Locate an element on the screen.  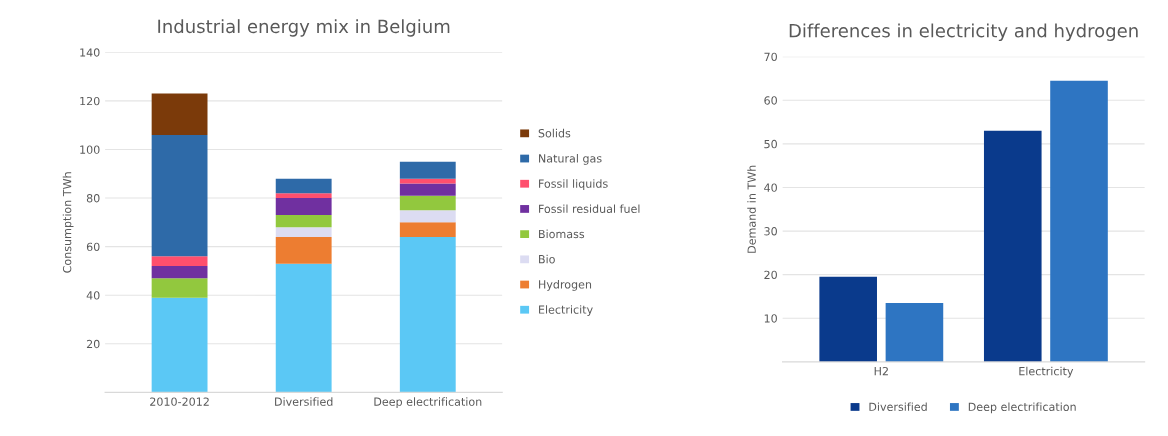
y-tick-label: 120 is located at coordinates (90, 101).